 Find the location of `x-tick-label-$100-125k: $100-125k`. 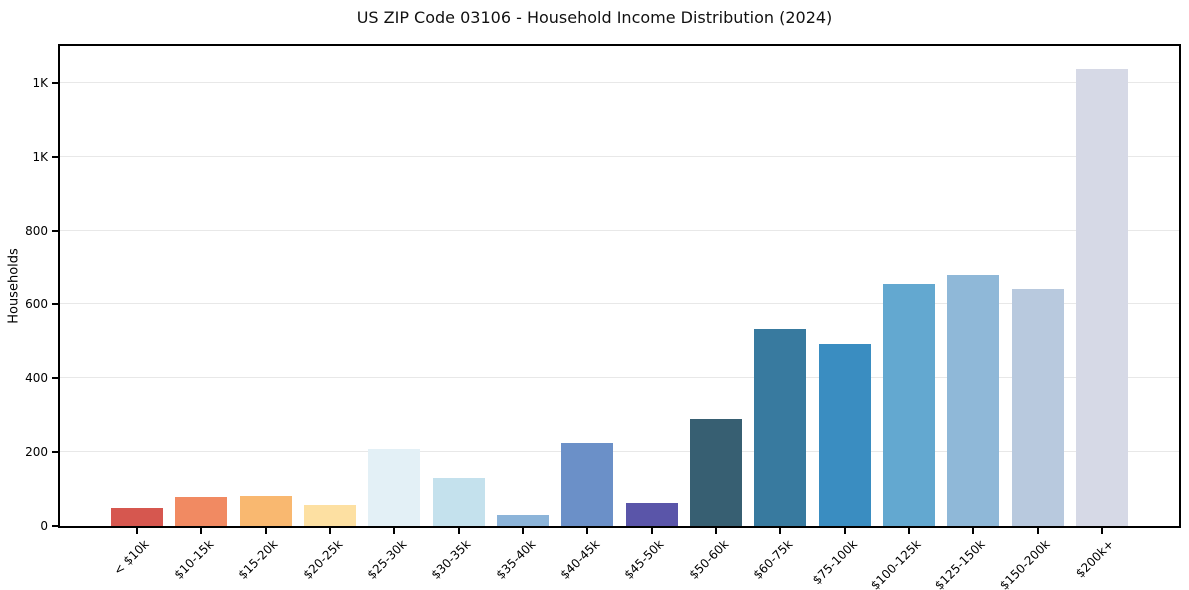

x-tick-label-$100-125k: $100-125k is located at coordinates (896, 563).